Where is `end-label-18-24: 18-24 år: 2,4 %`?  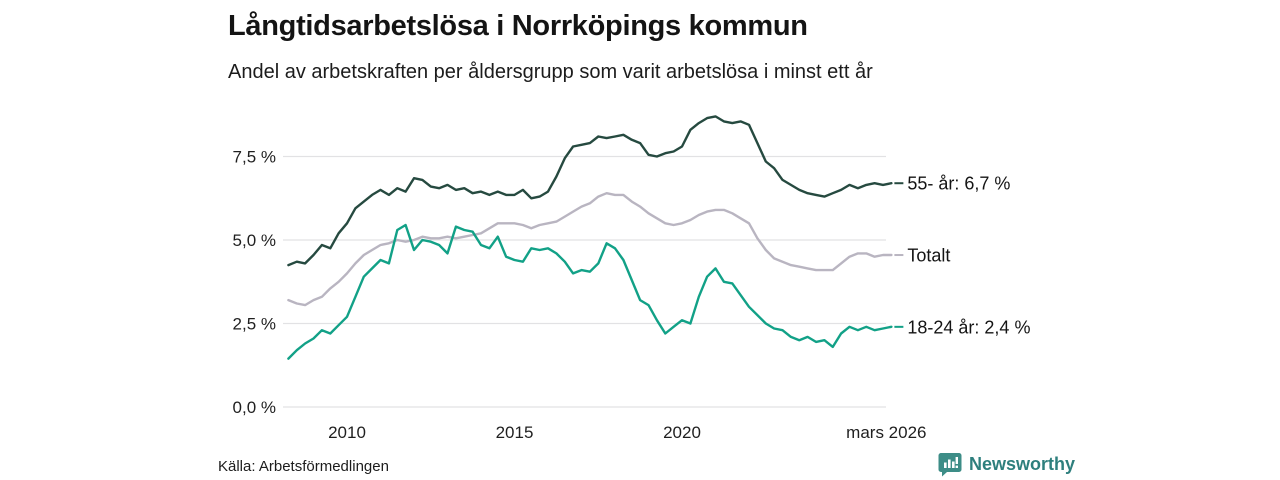 end-label-18-24: 18-24 år: 2,4 % is located at coordinates (968, 327).